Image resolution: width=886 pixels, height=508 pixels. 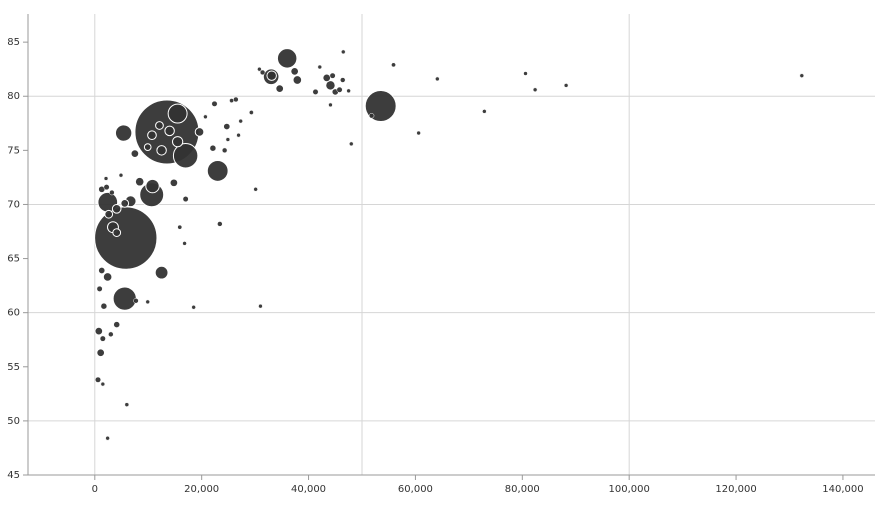 What do you see at coordinates (13, 42) in the screenshot?
I see `y-tick-label: 85` at bounding box center [13, 42].